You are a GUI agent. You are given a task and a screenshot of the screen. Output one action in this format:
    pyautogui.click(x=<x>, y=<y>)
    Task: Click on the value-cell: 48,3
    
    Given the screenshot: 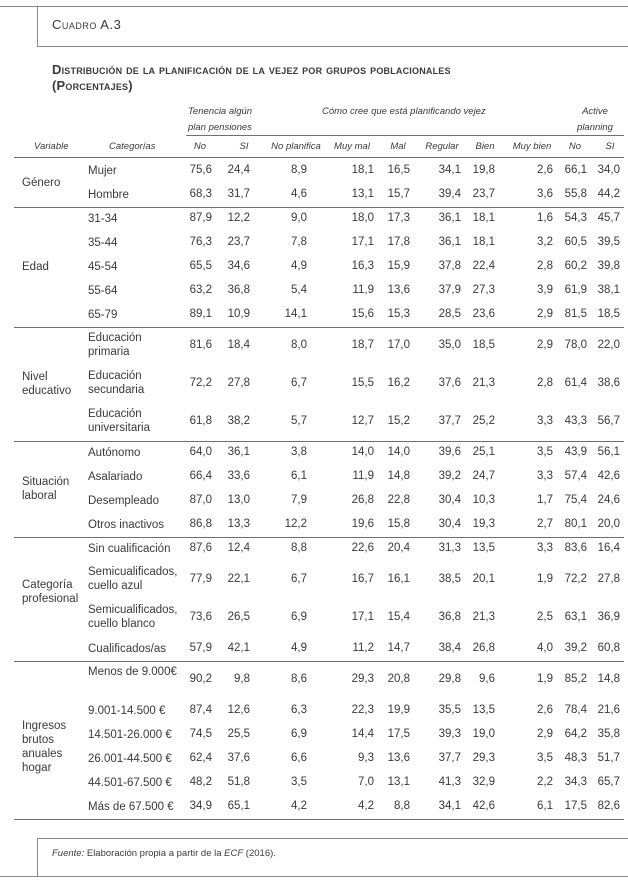 What is the action you would take?
    pyautogui.click(x=575, y=758)
    